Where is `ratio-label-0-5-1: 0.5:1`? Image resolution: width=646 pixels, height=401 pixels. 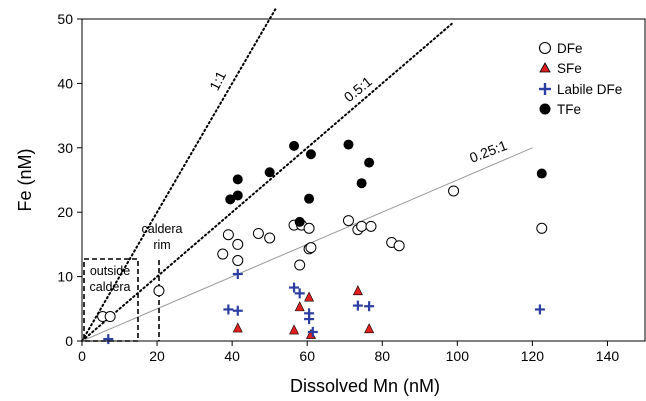
ratio-label-0-5-1: 0.5:1 is located at coordinates (358, 89).